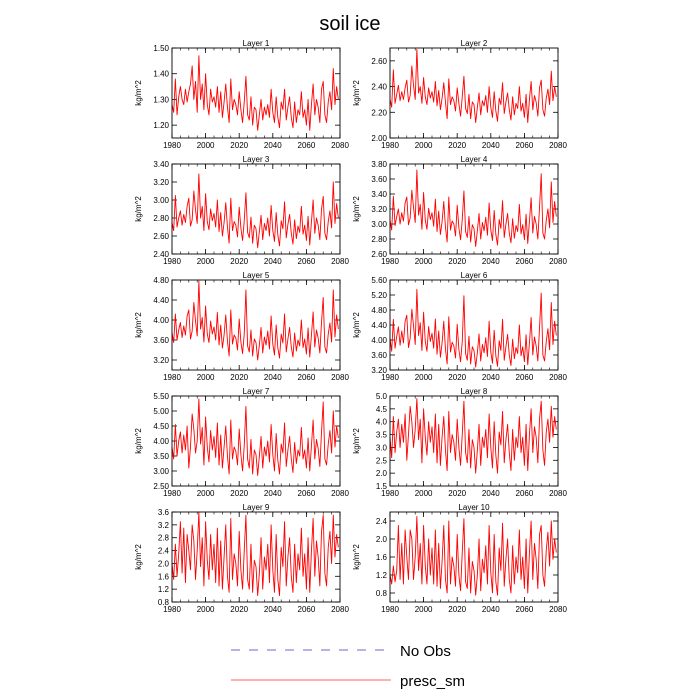  Describe the element at coordinates (164, 525) in the screenshot. I see `y-tick-label: 3.2` at that location.